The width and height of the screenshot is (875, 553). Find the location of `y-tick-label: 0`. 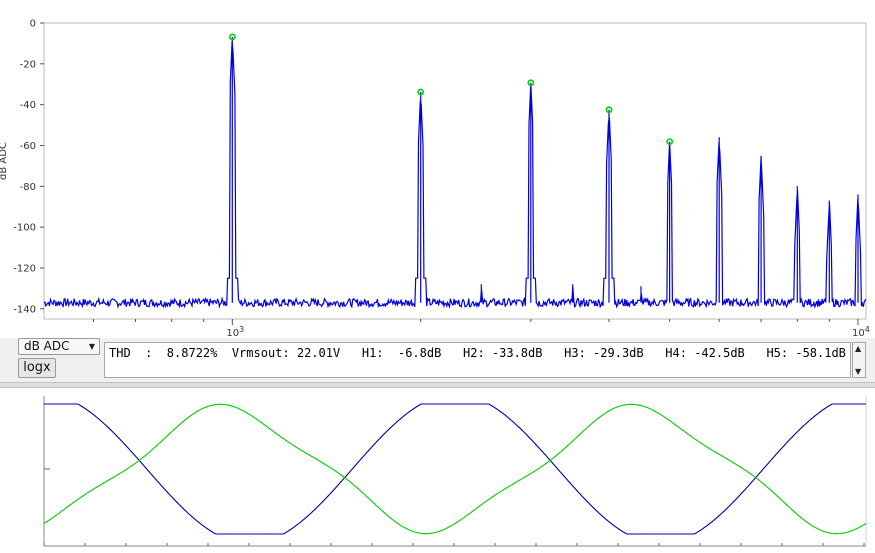

y-tick-label: 0 is located at coordinates (33, 24).